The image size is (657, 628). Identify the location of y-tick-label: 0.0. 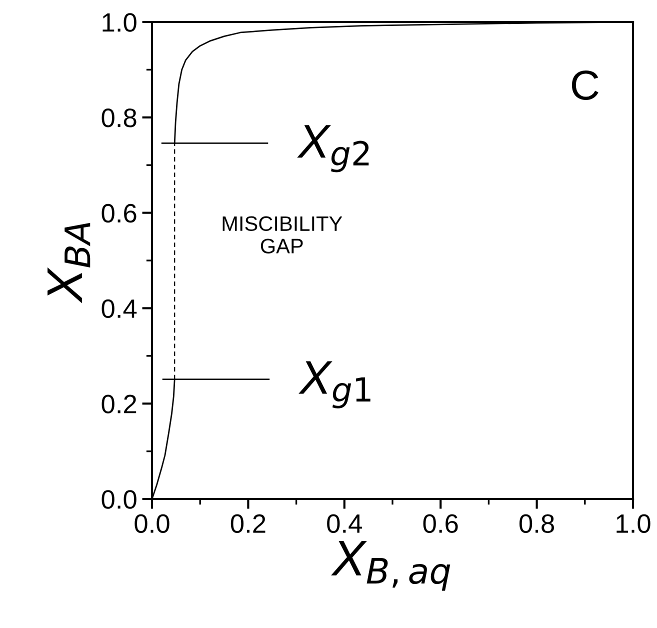
(119, 499).